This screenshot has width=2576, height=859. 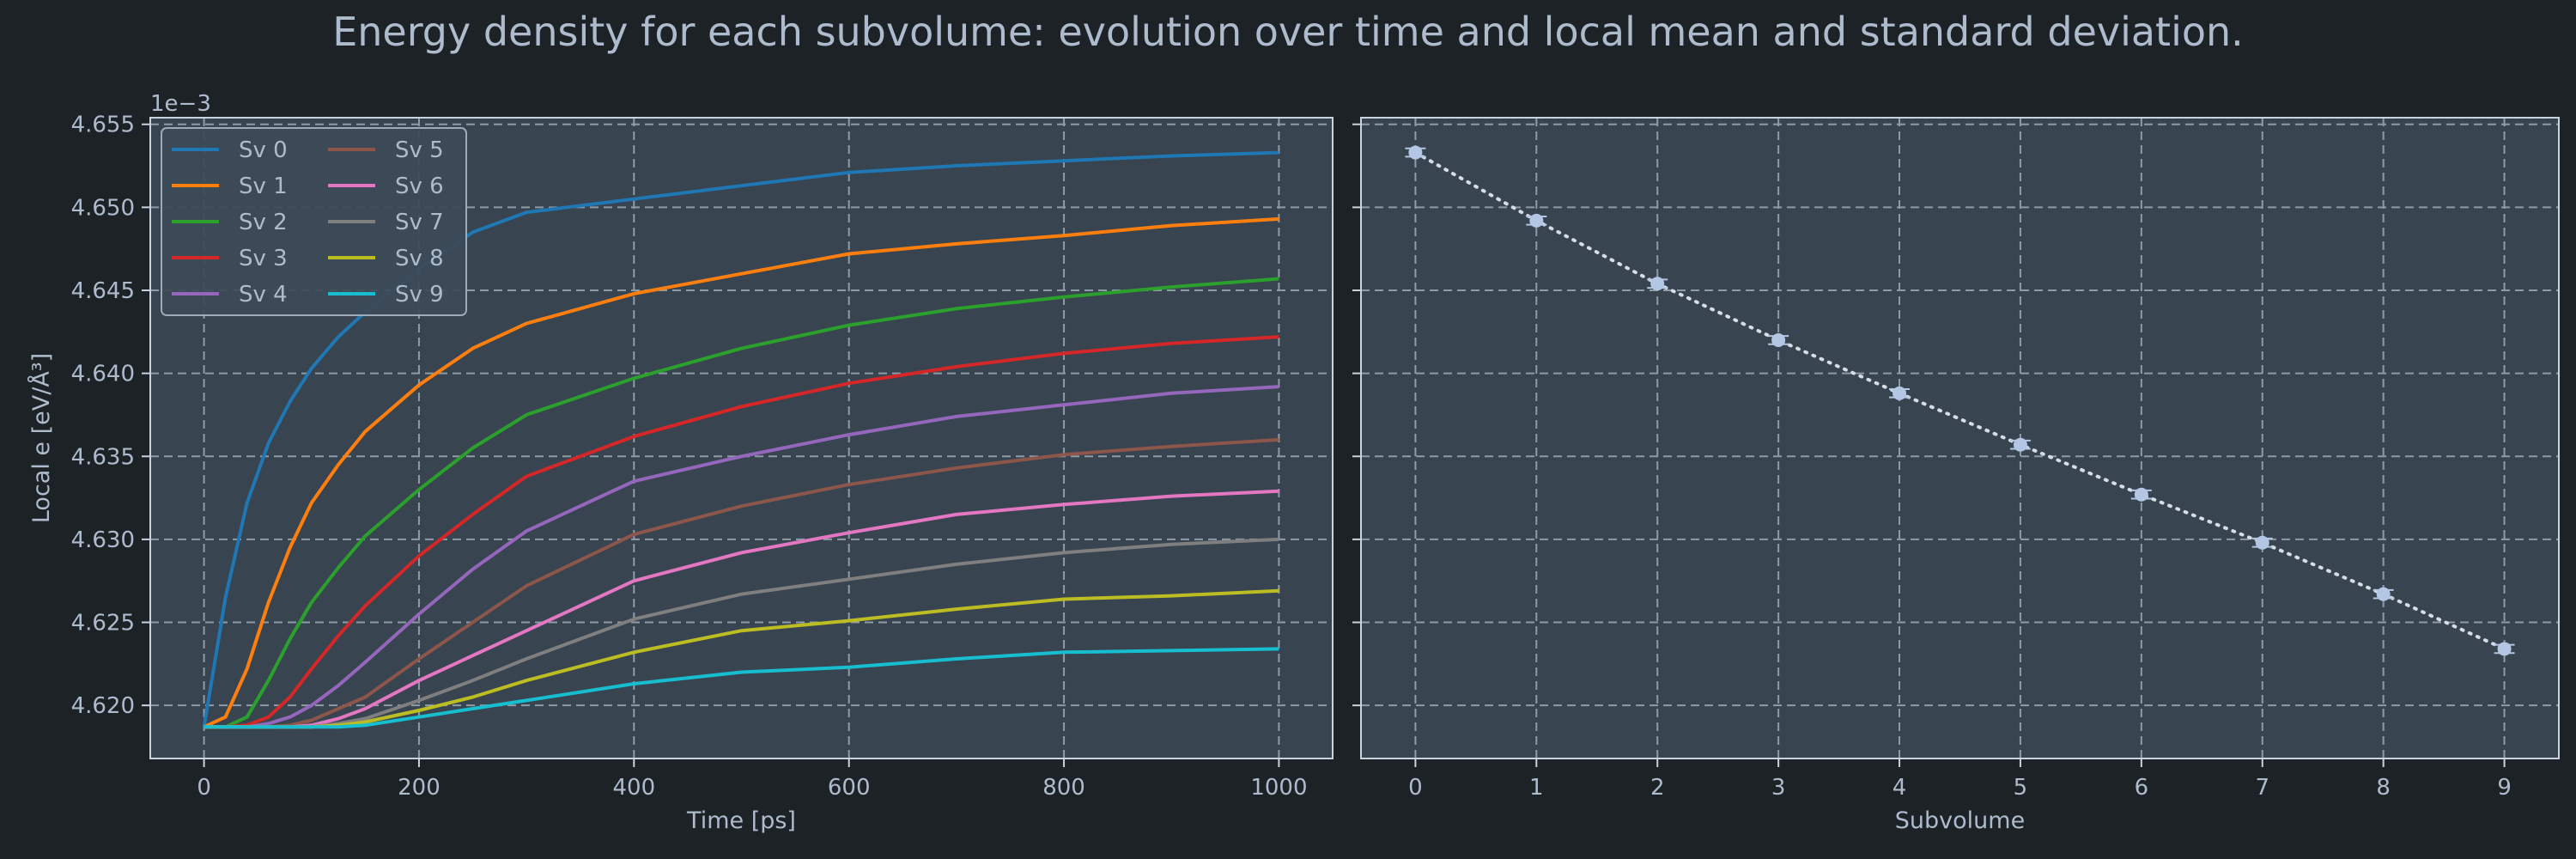 I want to click on left-y-tick-label: 4.625, so click(x=103, y=624).